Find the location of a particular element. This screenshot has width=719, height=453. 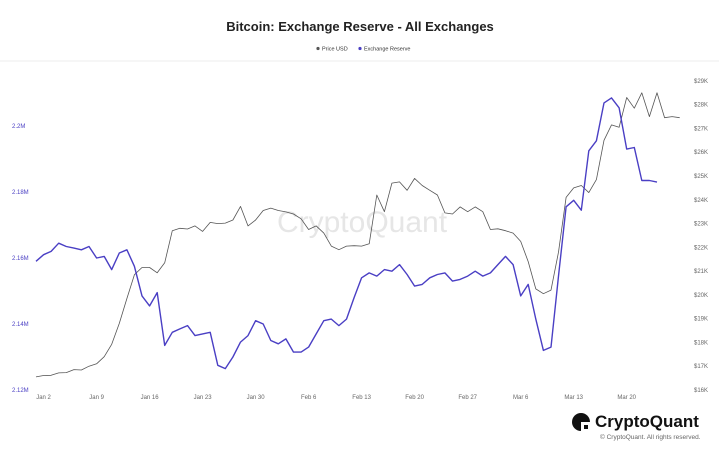

y-right-tick-label: $19K is located at coordinates (701, 320).